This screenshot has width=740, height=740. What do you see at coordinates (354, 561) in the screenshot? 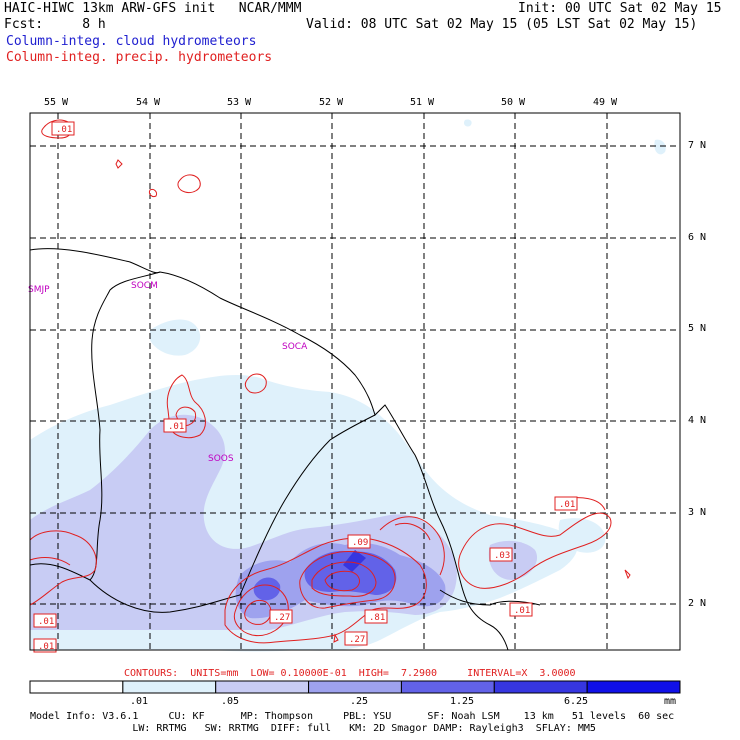
I see `cloud-shading-max` at bounding box center [354, 561].